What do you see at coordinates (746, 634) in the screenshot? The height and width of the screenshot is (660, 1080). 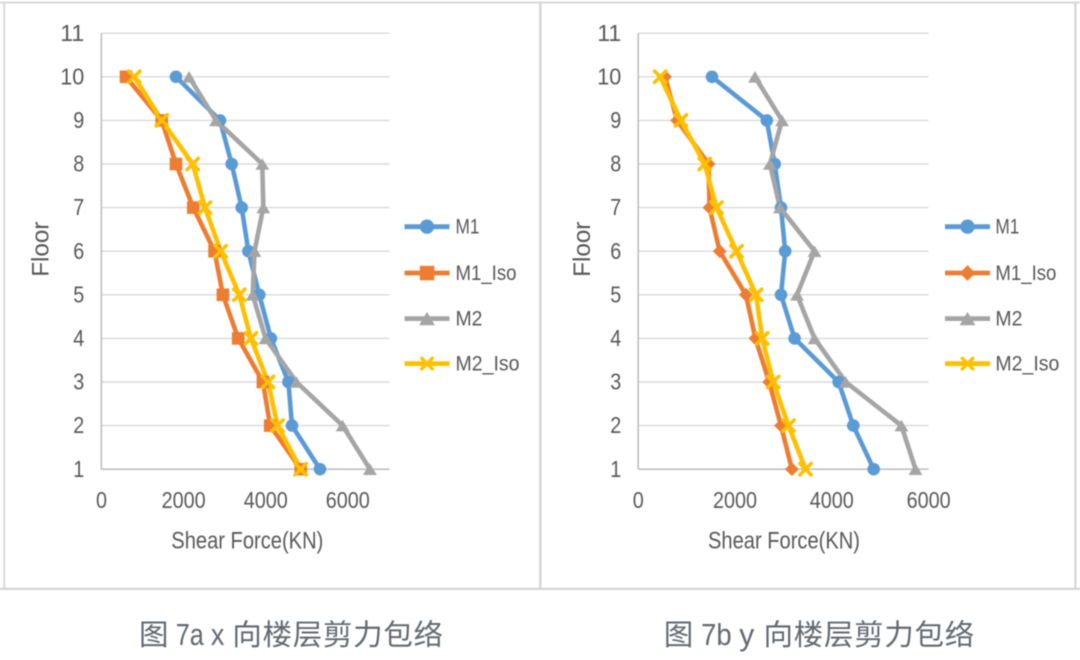 I see `svg-text: y` at bounding box center [746, 634].